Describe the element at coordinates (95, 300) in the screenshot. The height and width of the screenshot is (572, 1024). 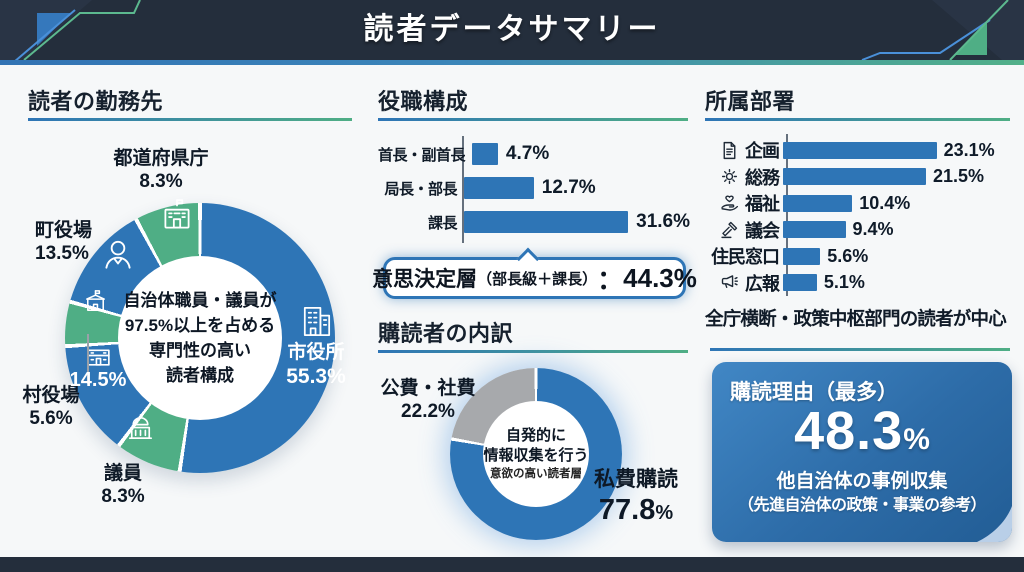
I see `village-office-icon` at that location.